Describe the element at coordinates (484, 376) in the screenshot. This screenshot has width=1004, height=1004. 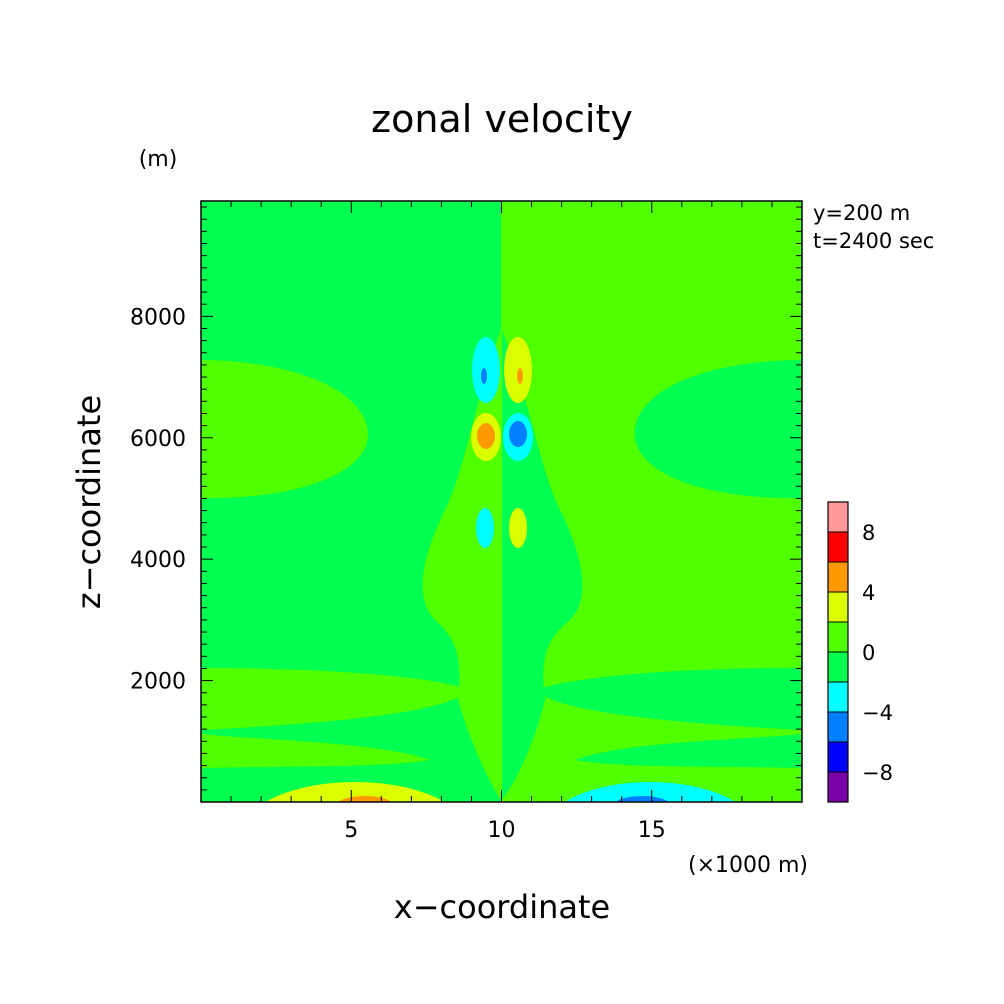
I see `upper-west-negative-core` at that location.